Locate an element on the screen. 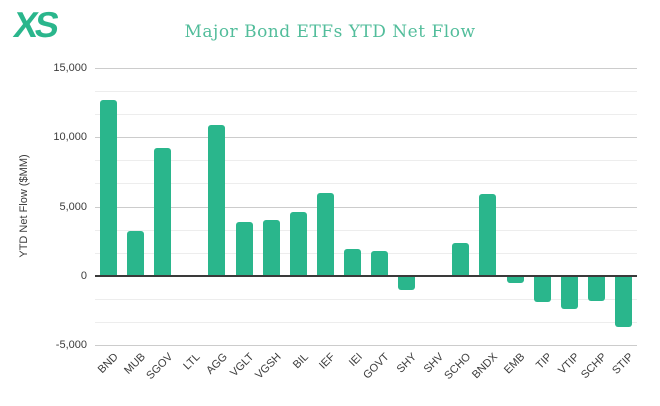 The image size is (660, 406). y-tick-label: 10,000 is located at coordinates (70, 137).